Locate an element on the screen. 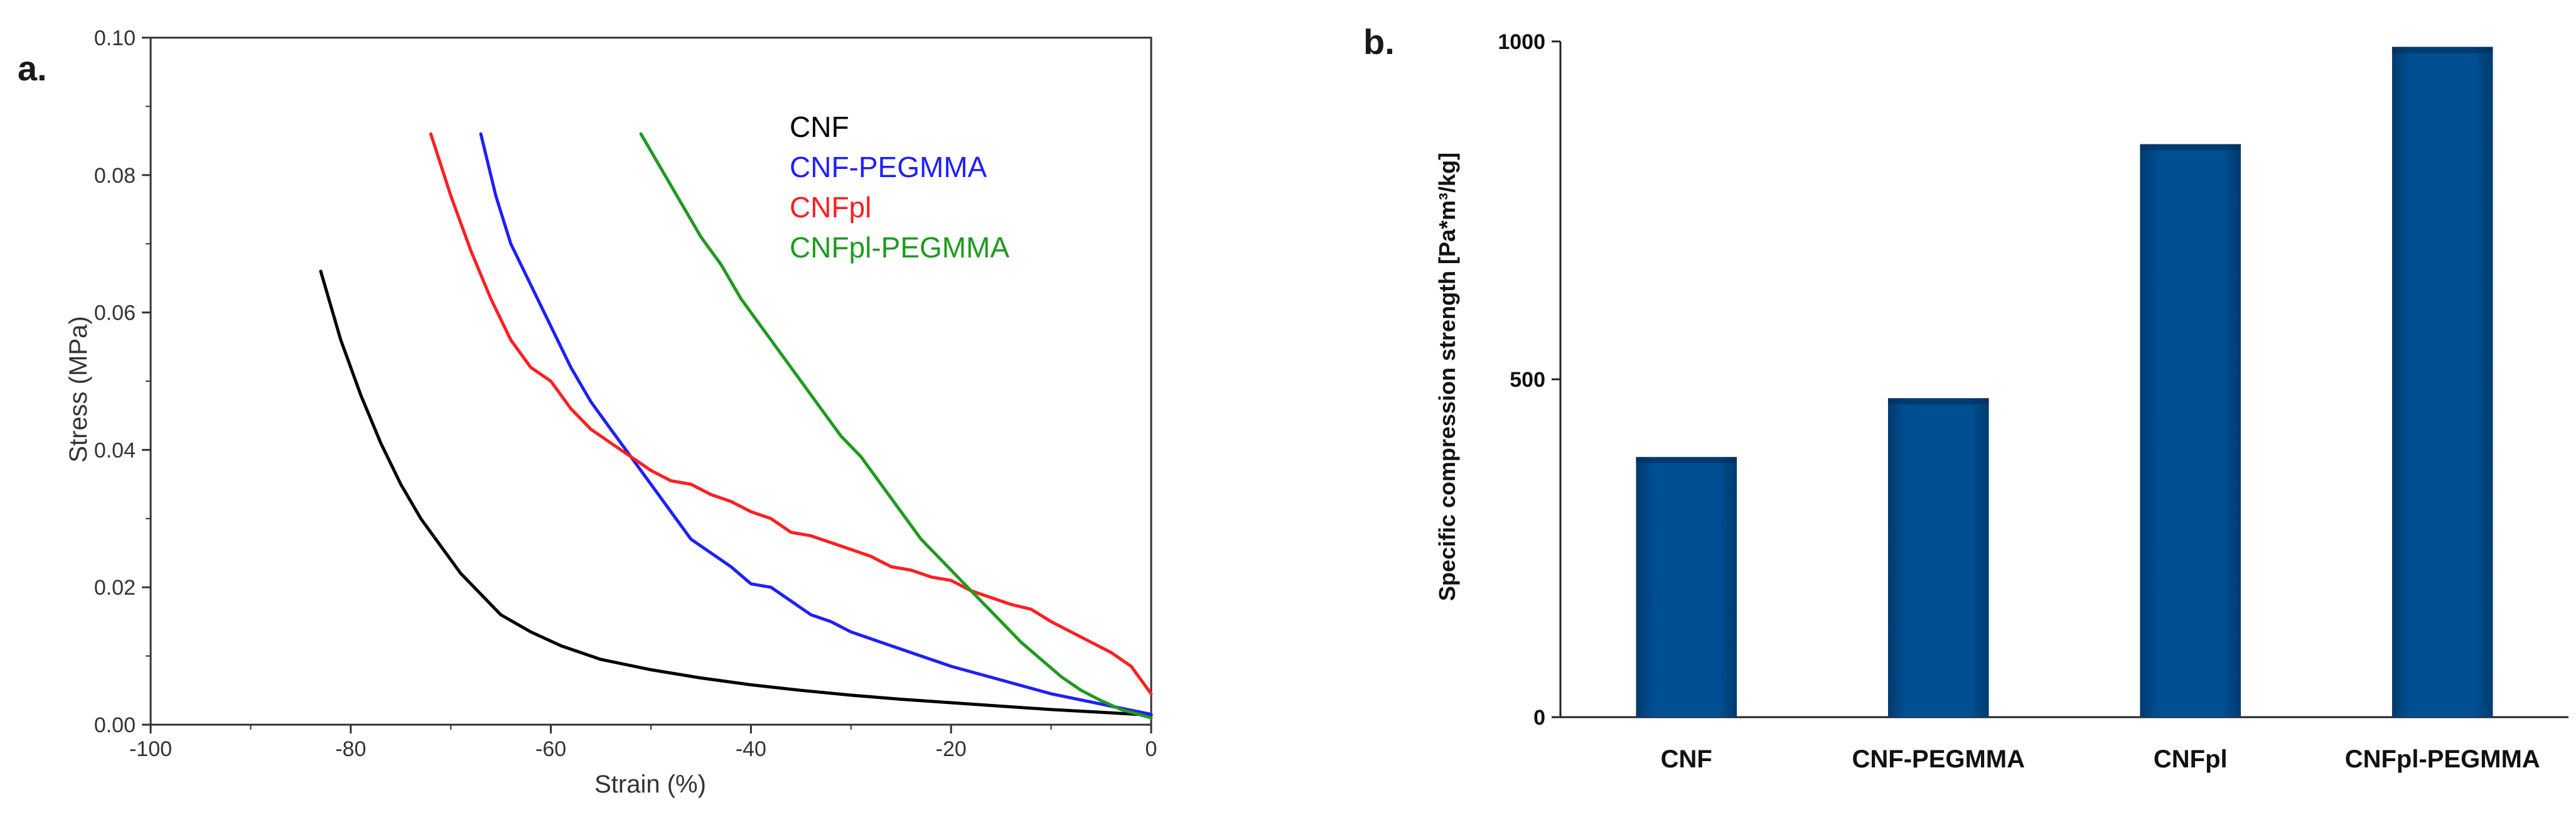 The height and width of the screenshot is (817, 2576). legend-entry-cnf: CNF is located at coordinates (819, 127).